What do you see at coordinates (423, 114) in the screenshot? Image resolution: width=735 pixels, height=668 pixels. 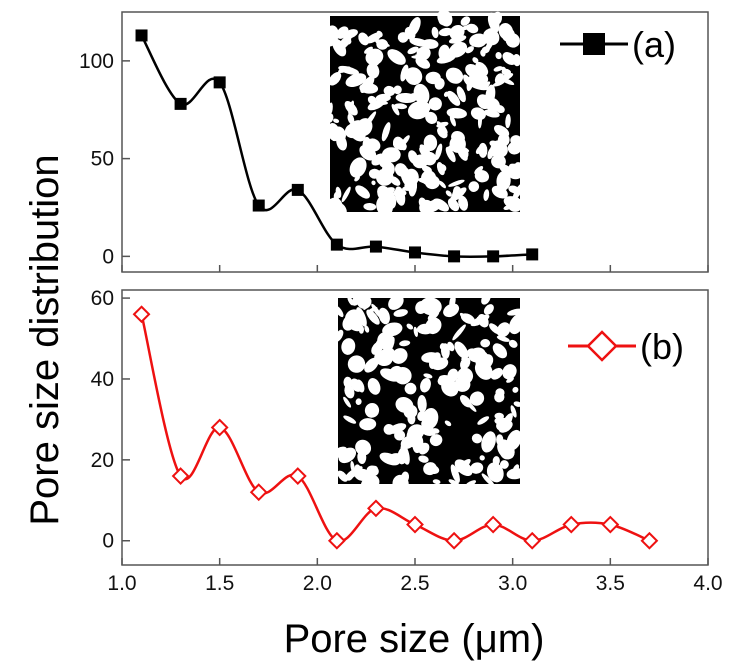 I see `inset-image-a` at bounding box center [423, 114].